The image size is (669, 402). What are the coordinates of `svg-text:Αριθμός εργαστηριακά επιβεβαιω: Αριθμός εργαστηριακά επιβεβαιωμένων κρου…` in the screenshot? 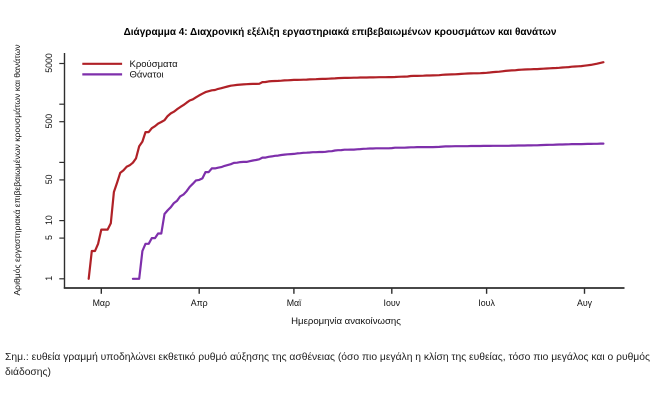 It's located at (17, 169).